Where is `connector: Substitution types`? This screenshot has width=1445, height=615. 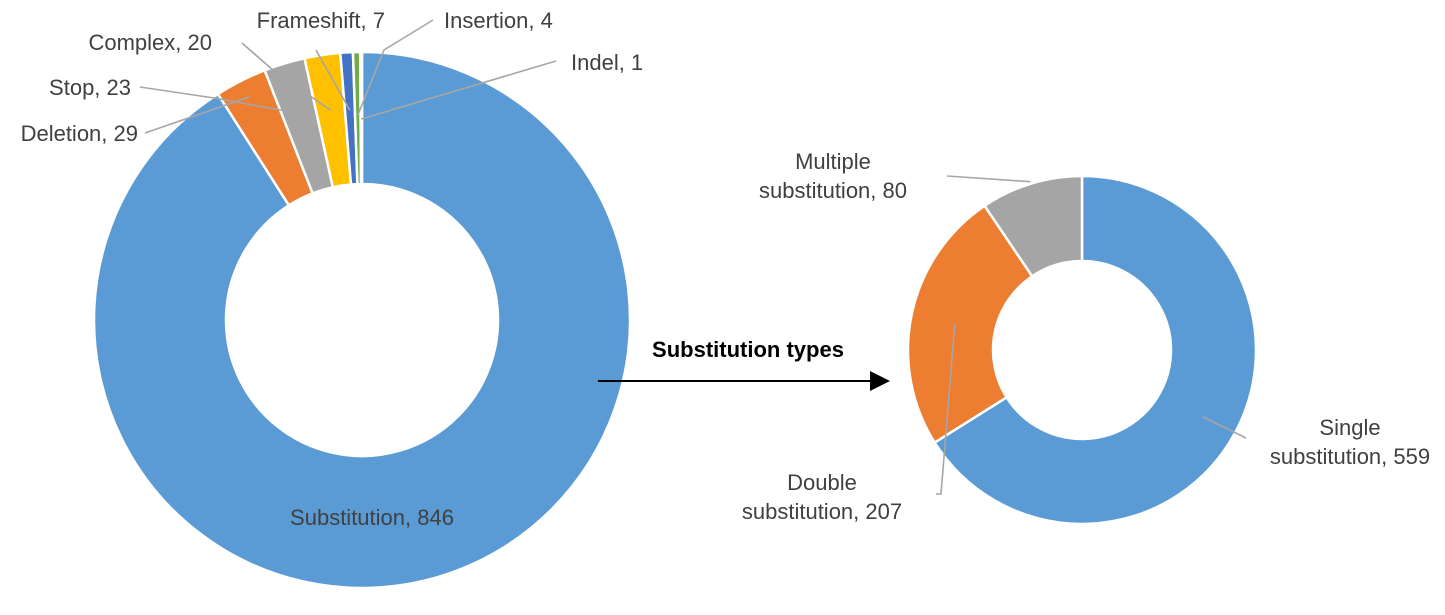
connector: Substitution types is located at coordinates (744, 364).